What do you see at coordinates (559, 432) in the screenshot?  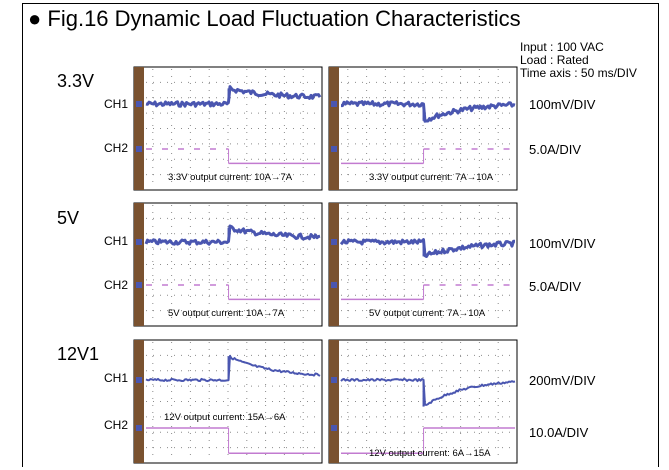 I see `ch2-scale-12v1: 10.0A/DIV` at bounding box center [559, 432].